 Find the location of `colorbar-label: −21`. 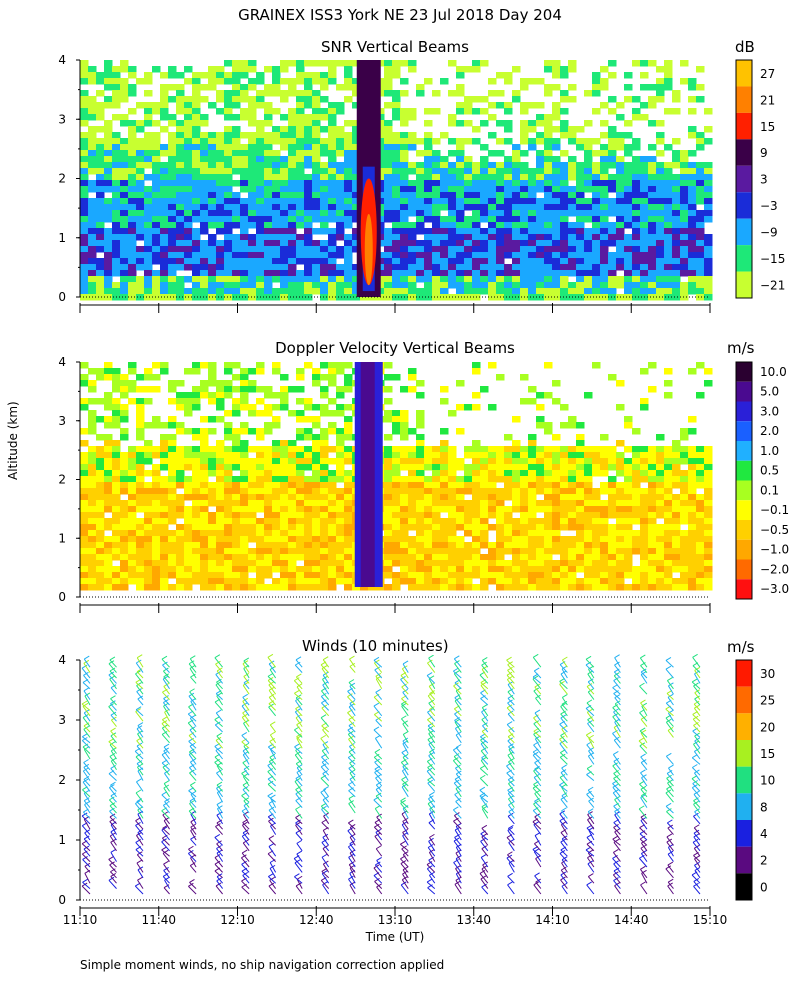

colorbar-label: −21 is located at coordinates (772, 285).